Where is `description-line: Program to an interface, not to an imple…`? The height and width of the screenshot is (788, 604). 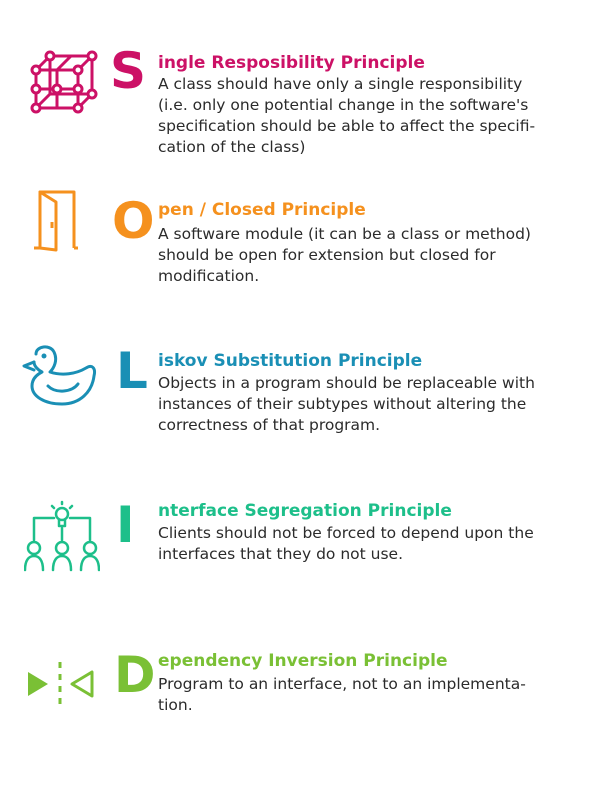
description-line: Program to an interface, not to an imple… is located at coordinates (342, 684).